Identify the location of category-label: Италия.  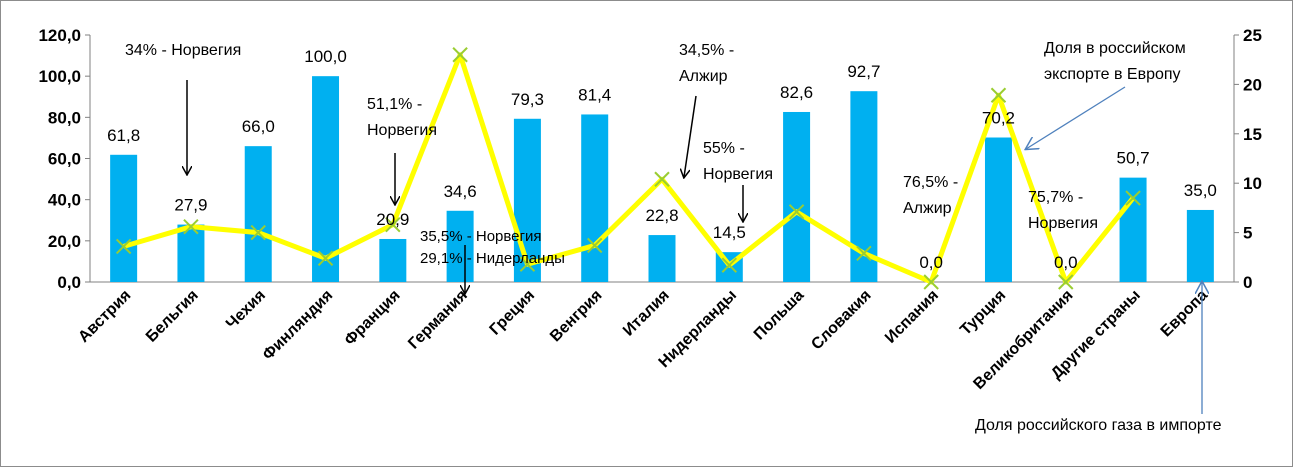
(646, 313).